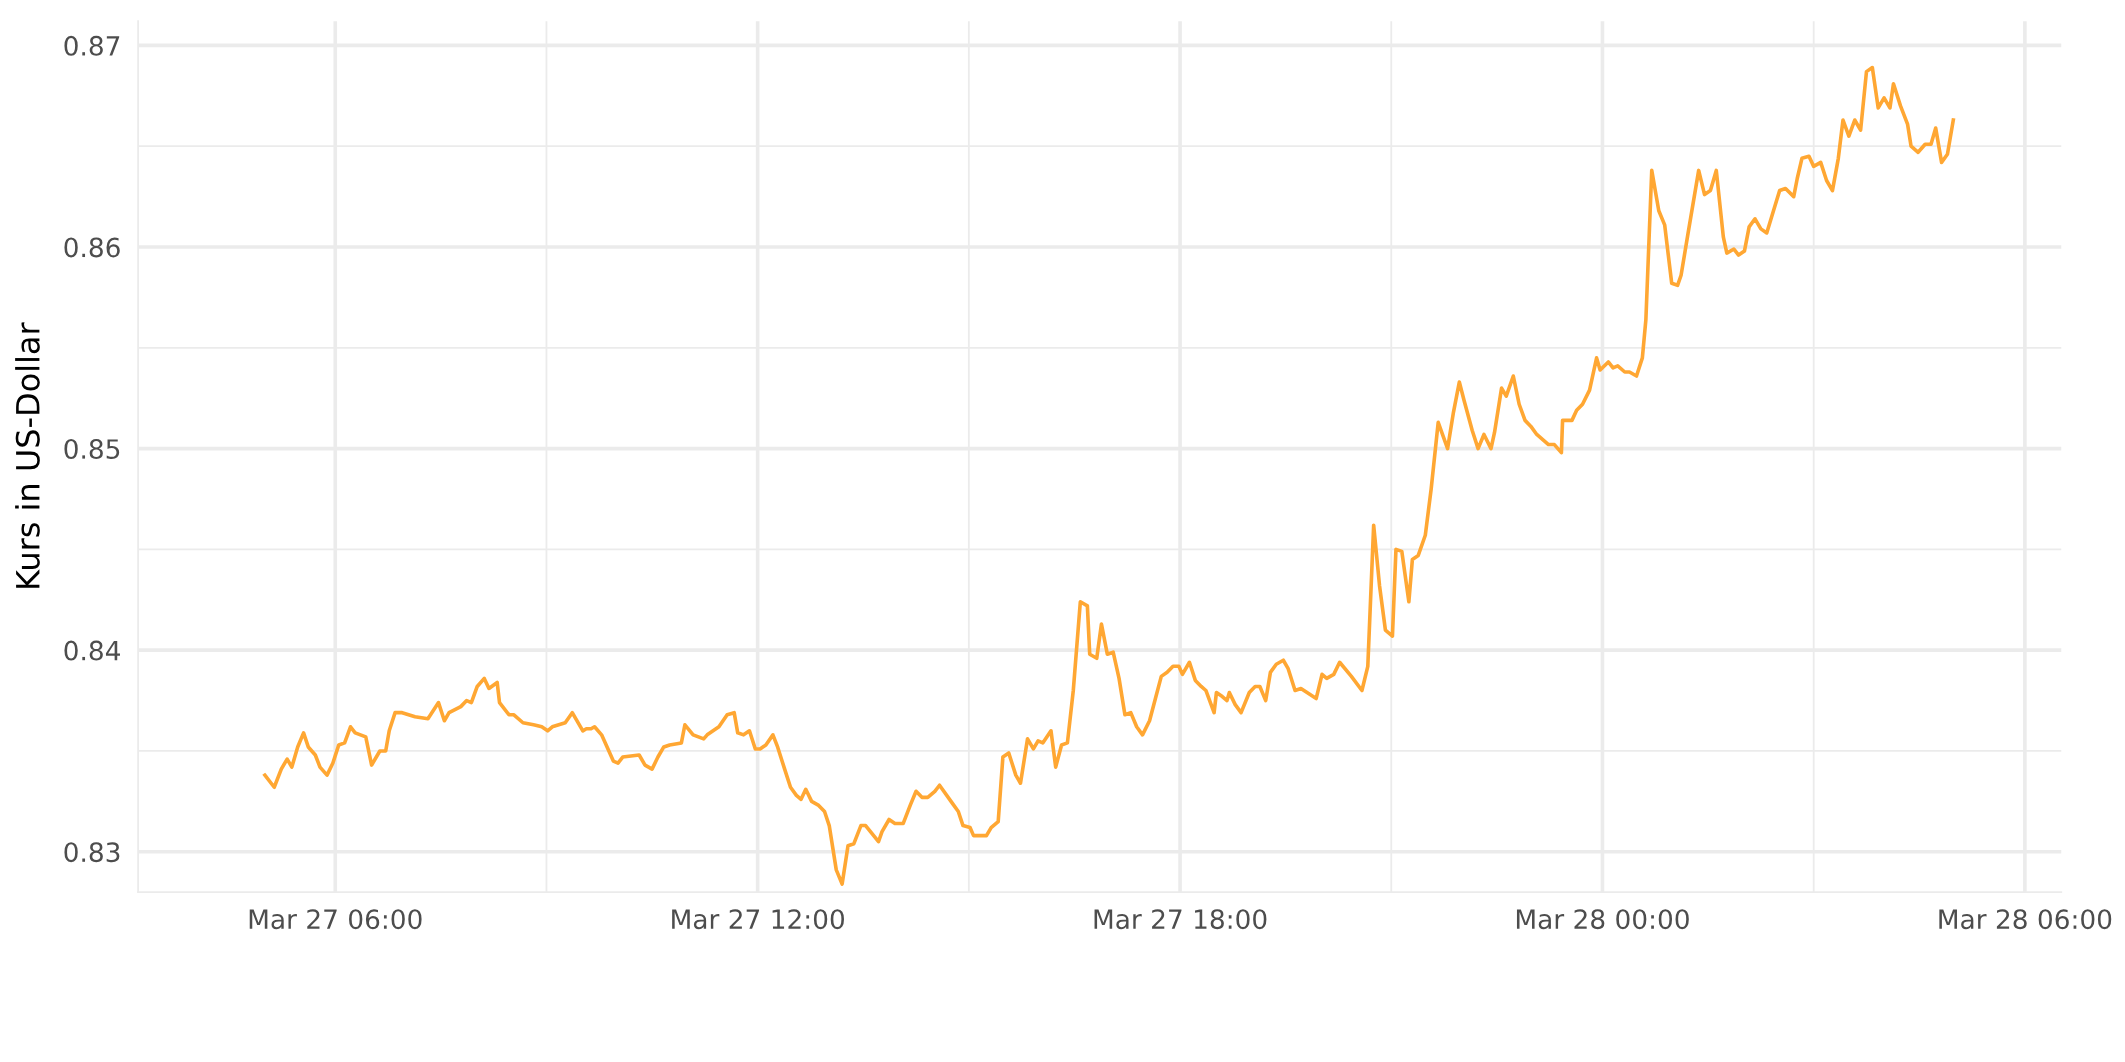 This screenshot has height=1062, width=2125. What do you see at coordinates (335, 919) in the screenshot?
I see `x-tick-label: Mar 27 06:00` at bounding box center [335, 919].